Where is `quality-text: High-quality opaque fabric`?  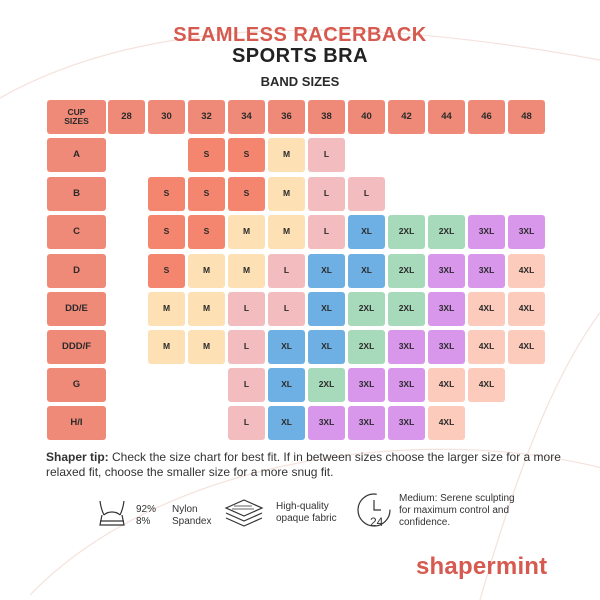
quality-text: High-quality opaque fabric is located at coordinates (306, 513).